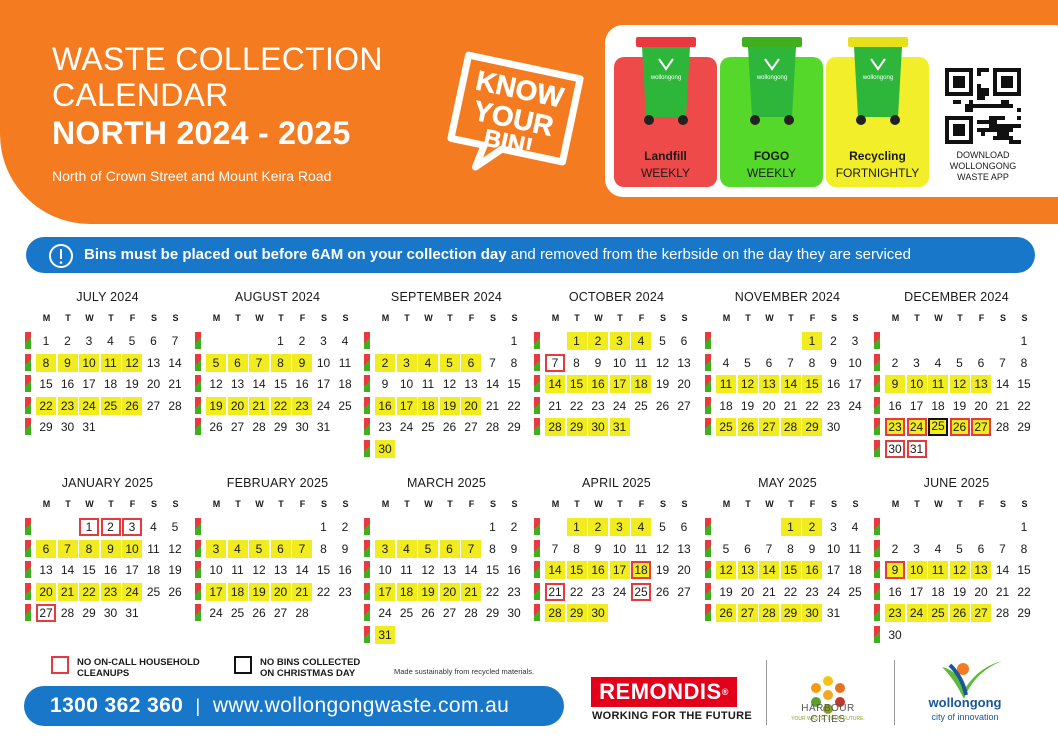 This screenshot has width=1058, height=748. What do you see at coordinates (428, 405) in the screenshot?
I see `calendar-day: 18` at bounding box center [428, 405].